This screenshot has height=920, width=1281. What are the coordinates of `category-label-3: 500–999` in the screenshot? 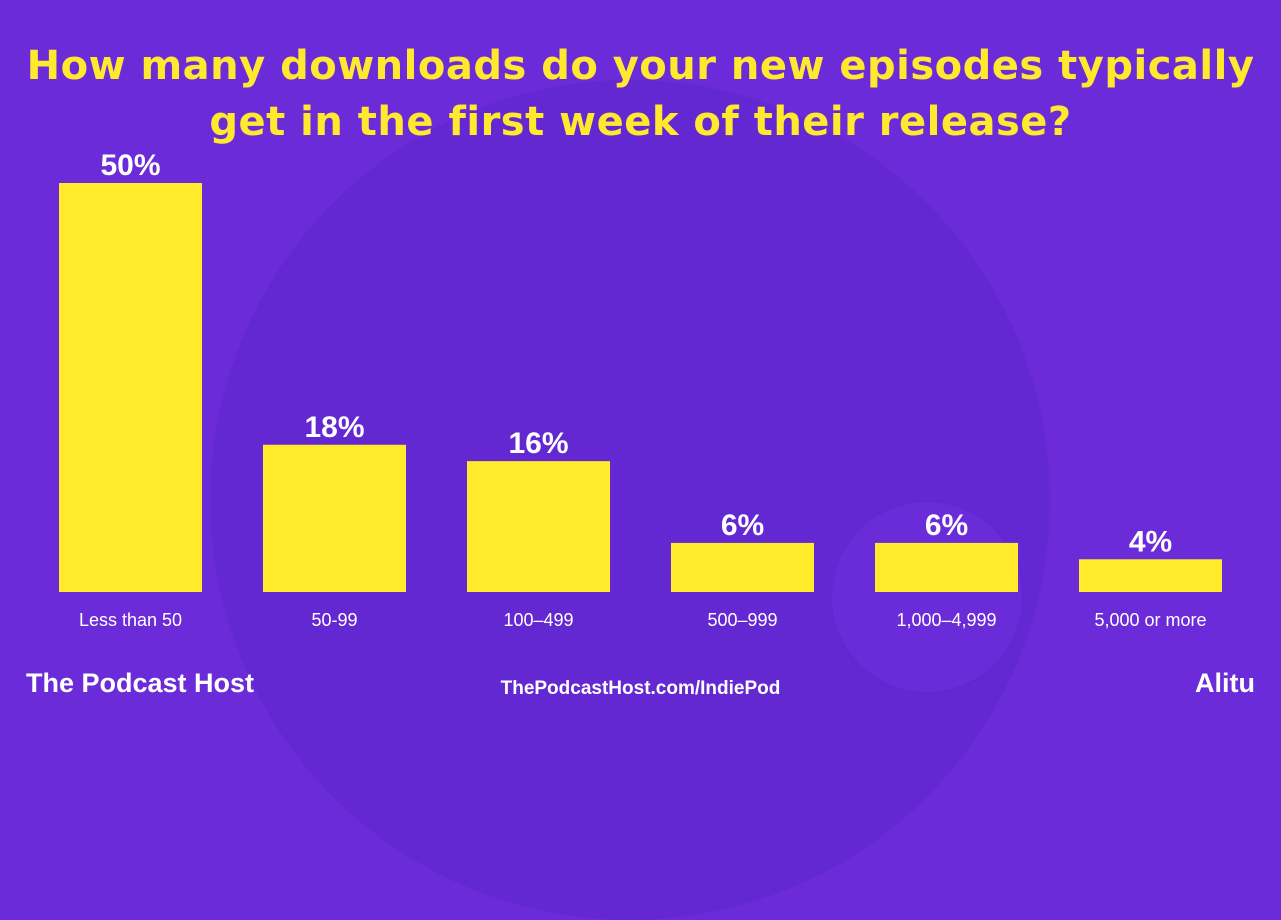 It's located at (742, 620).